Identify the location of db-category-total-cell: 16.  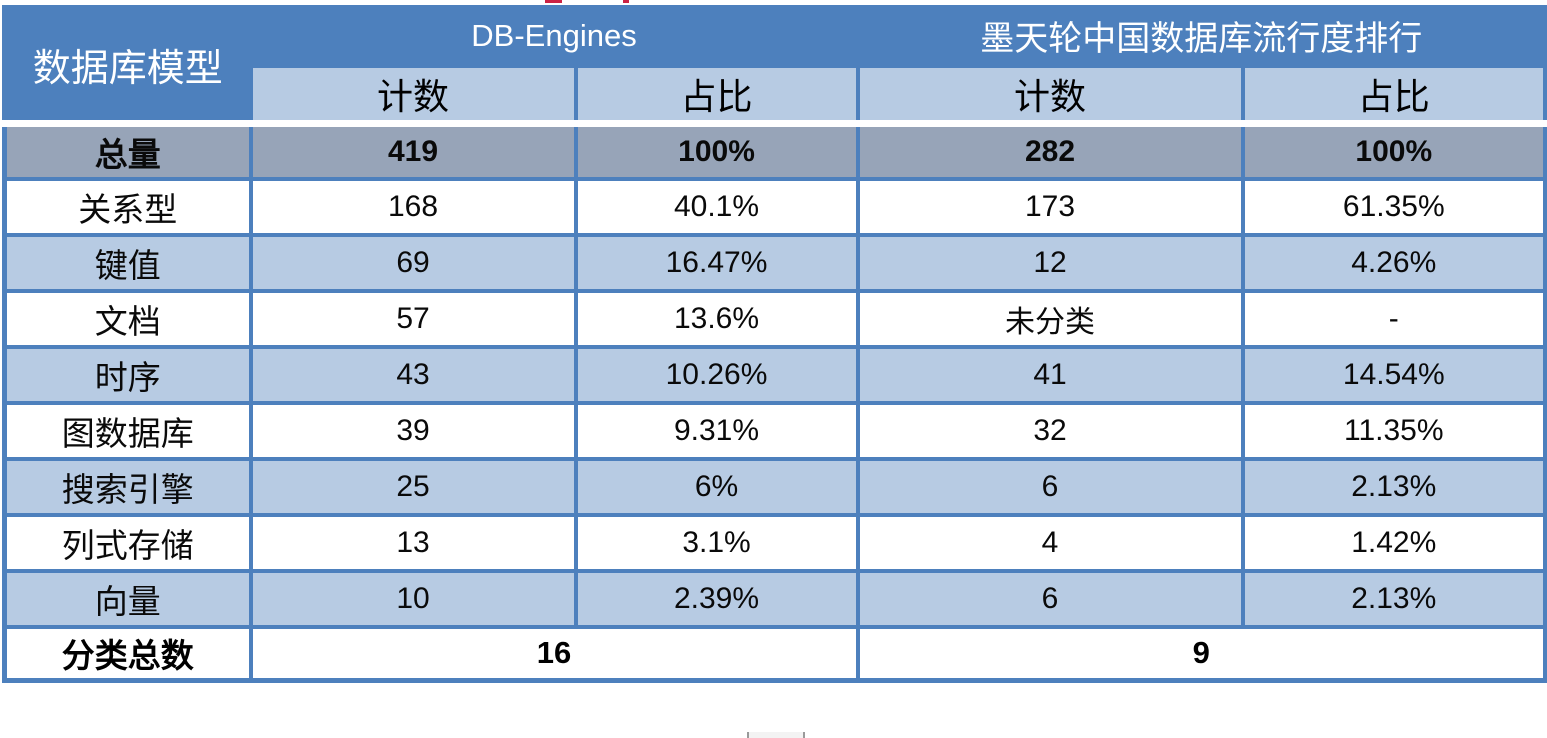
(554, 653).